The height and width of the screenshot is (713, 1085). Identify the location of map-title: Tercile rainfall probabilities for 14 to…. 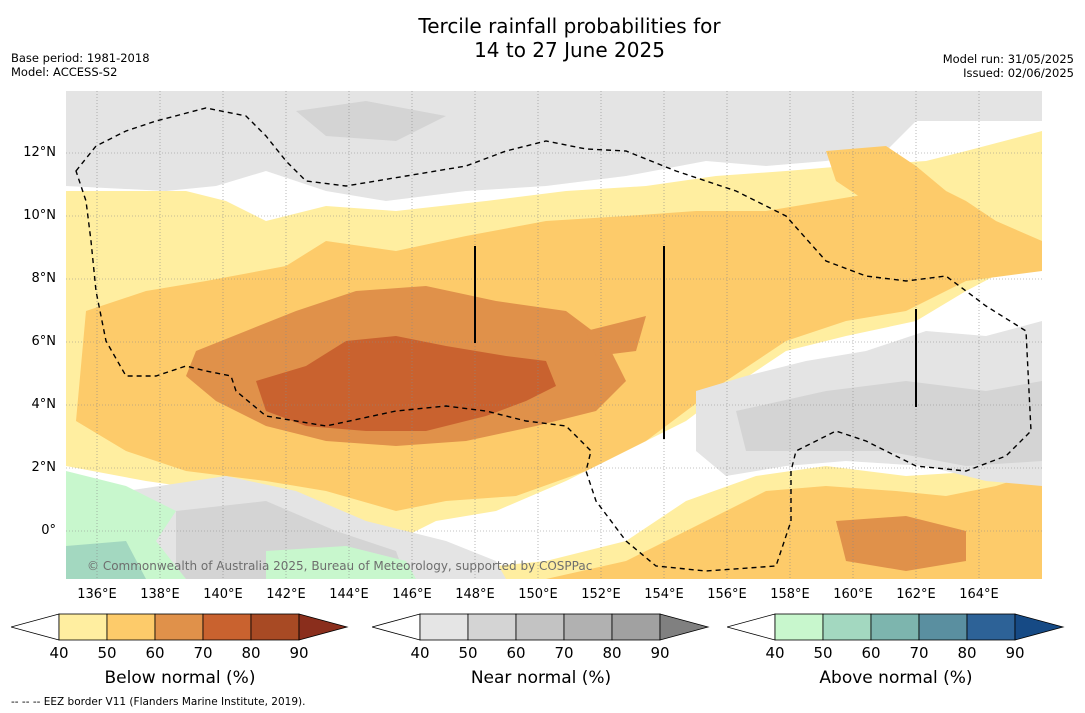
(542, 38).